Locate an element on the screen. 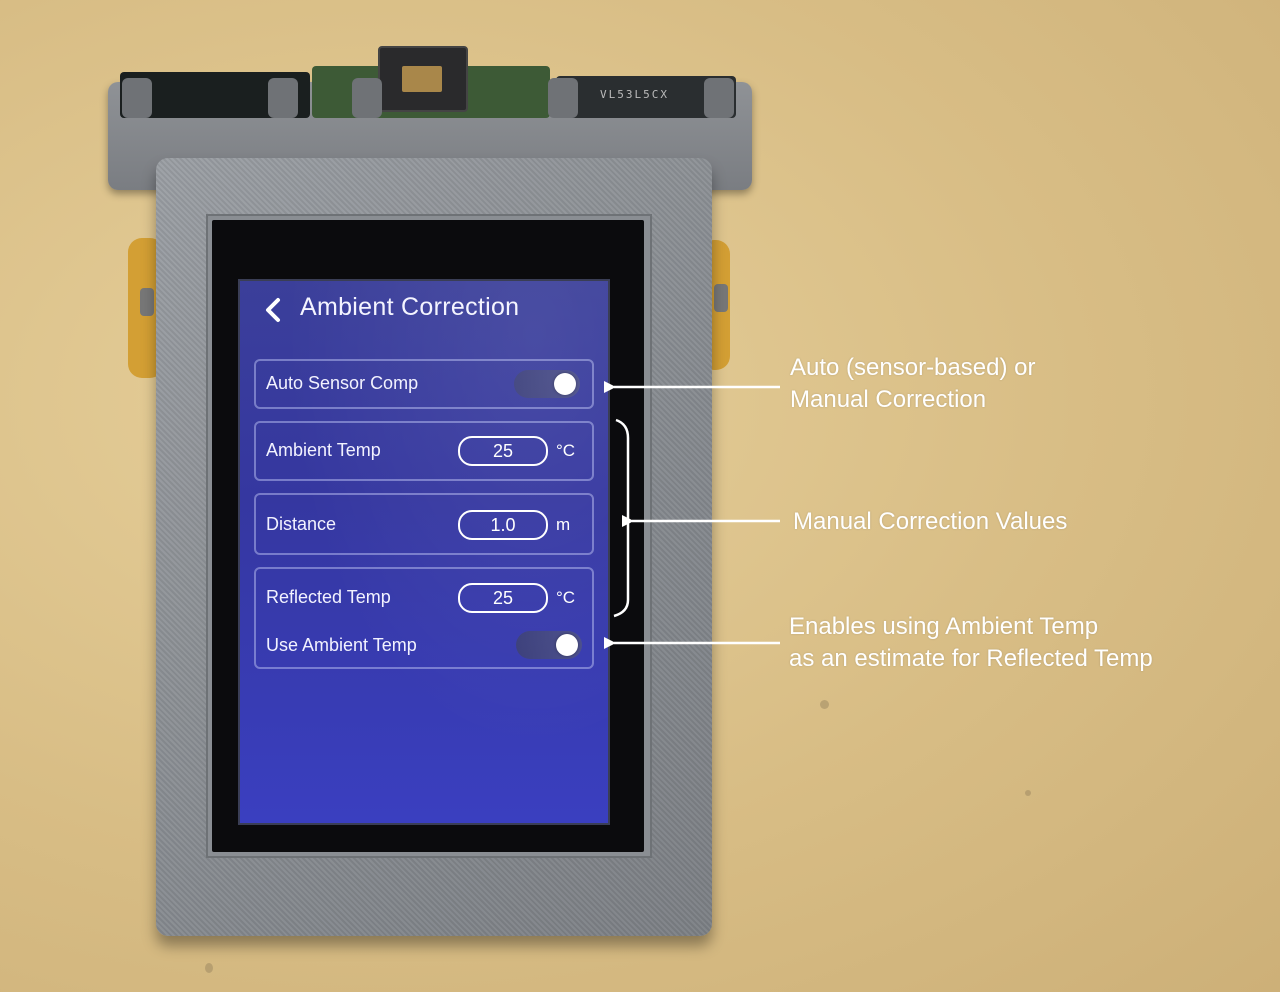 The height and width of the screenshot is (992, 1280). reflected-temp-card: Reflected Temp 25 °C Use Ambient Temp is located at coordinates (424, 618).